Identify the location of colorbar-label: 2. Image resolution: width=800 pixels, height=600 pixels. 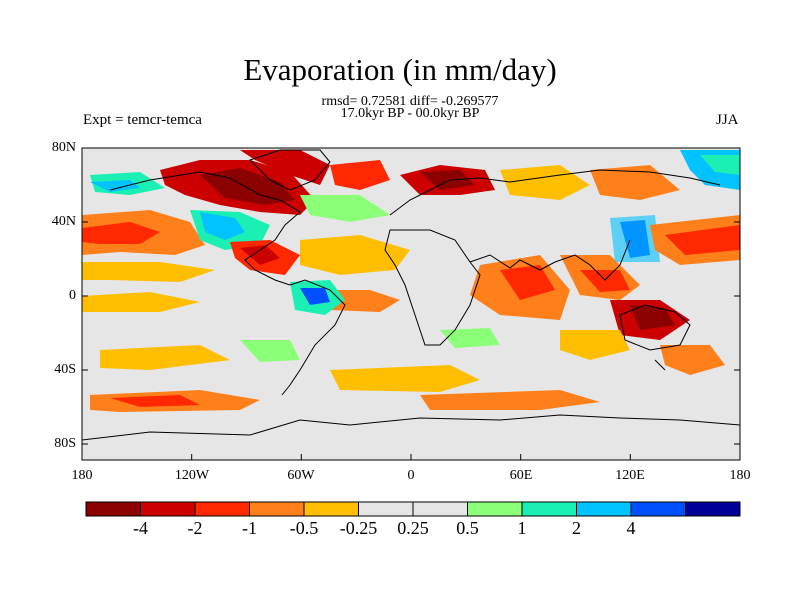
(576, 528).